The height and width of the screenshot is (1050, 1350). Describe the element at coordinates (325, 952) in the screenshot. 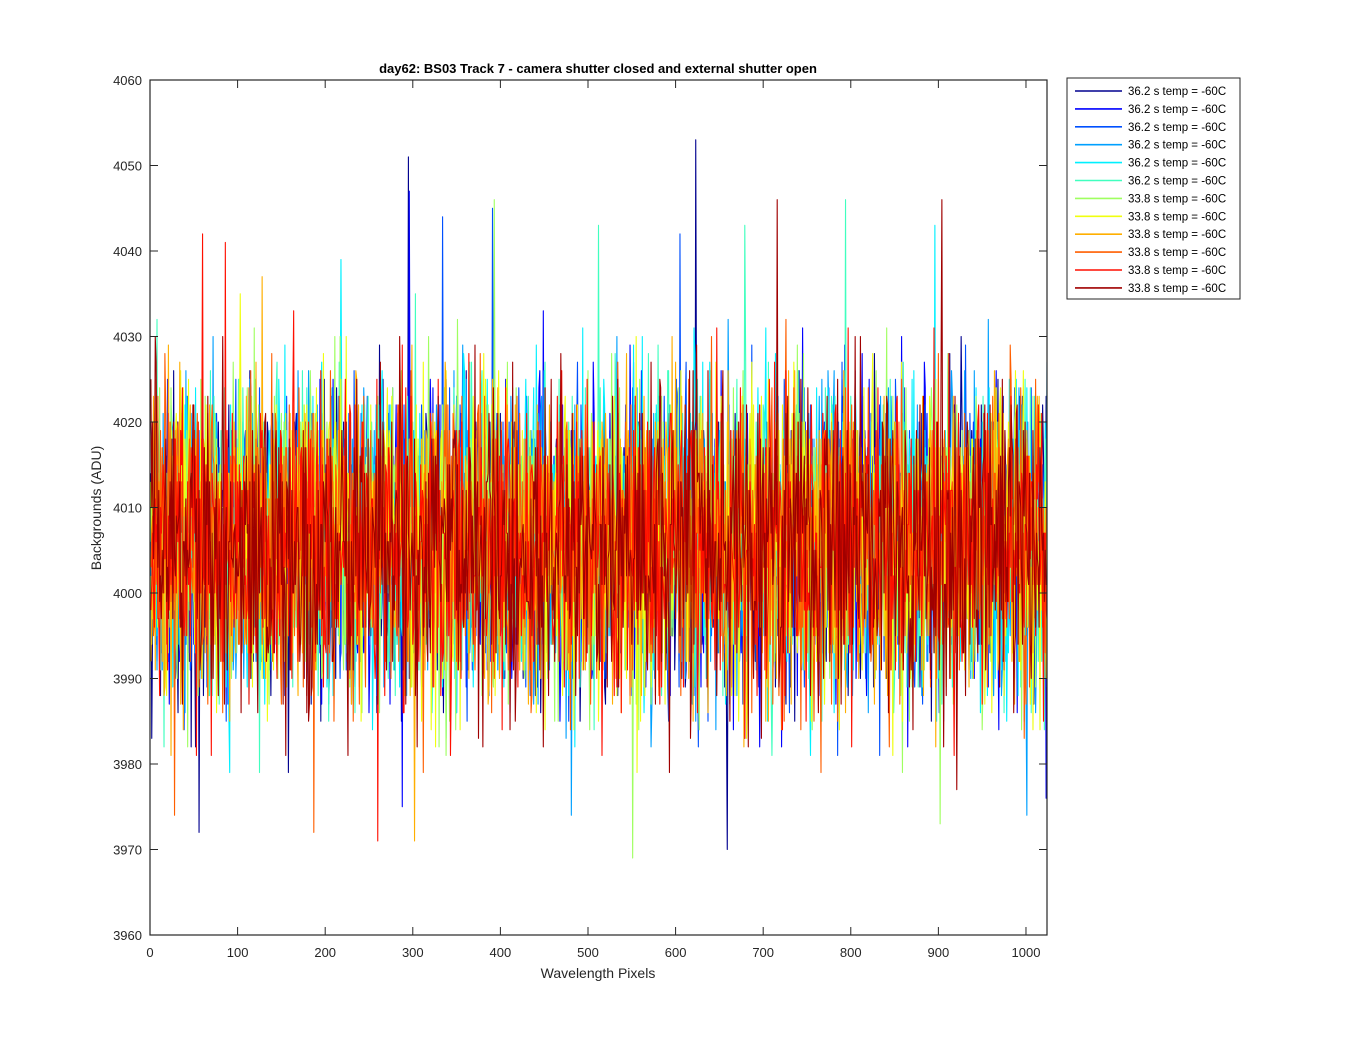

I see `x-tick-label: 200` at that location.